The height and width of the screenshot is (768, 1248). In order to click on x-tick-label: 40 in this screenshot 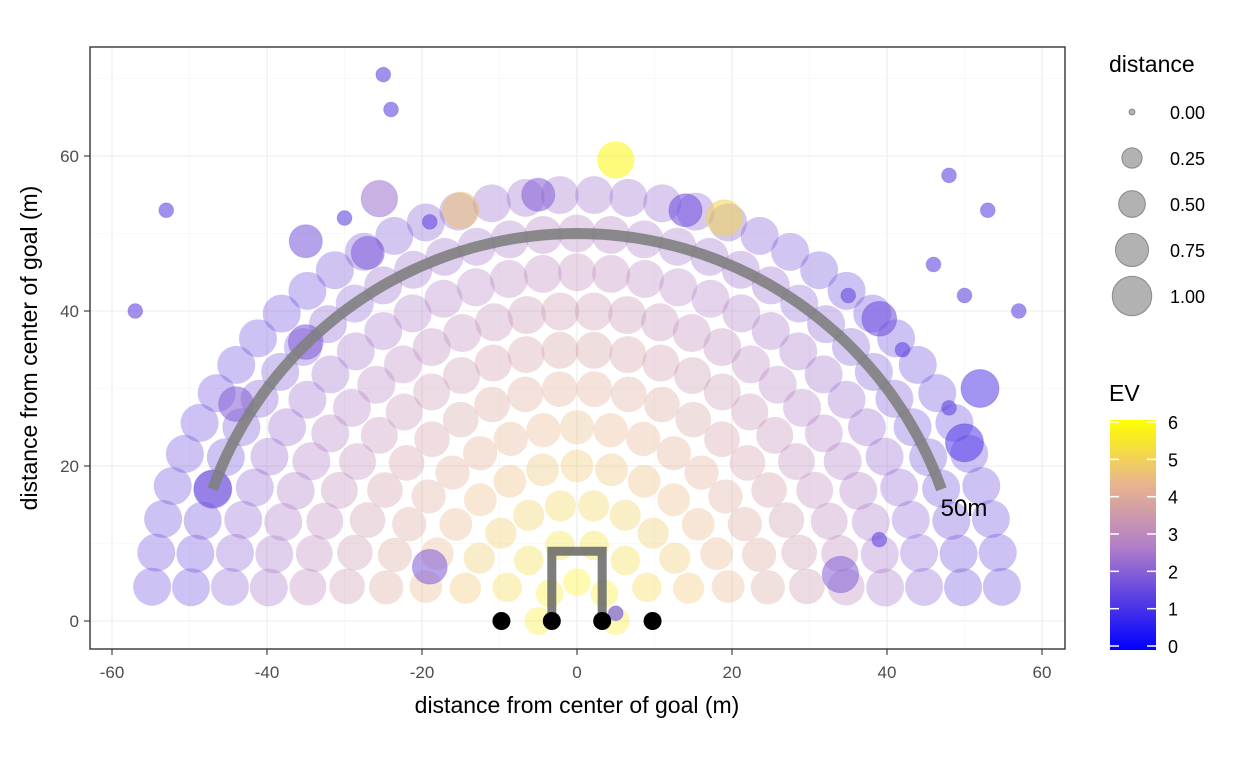, I will do `click(887, 672)`.